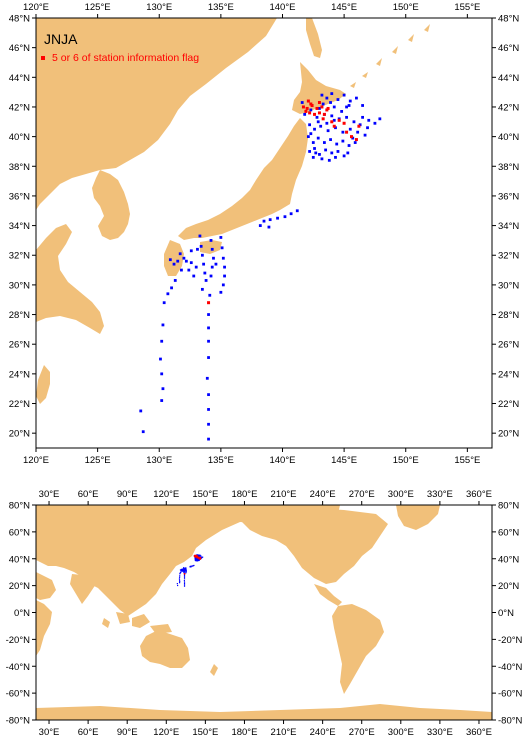 The width and height of the screenshot is (529, 755). Describe the element at coordinates (22, 613) in the screenshot. I see `lat-label-left: 0°N` at that location.